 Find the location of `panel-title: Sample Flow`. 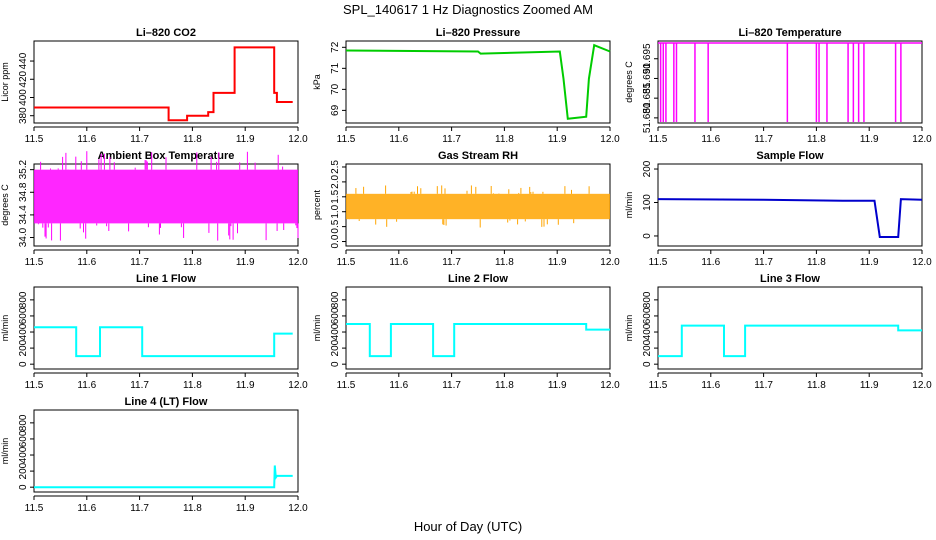

panel-title: Sample Flow is located at coordinates (790, 156).